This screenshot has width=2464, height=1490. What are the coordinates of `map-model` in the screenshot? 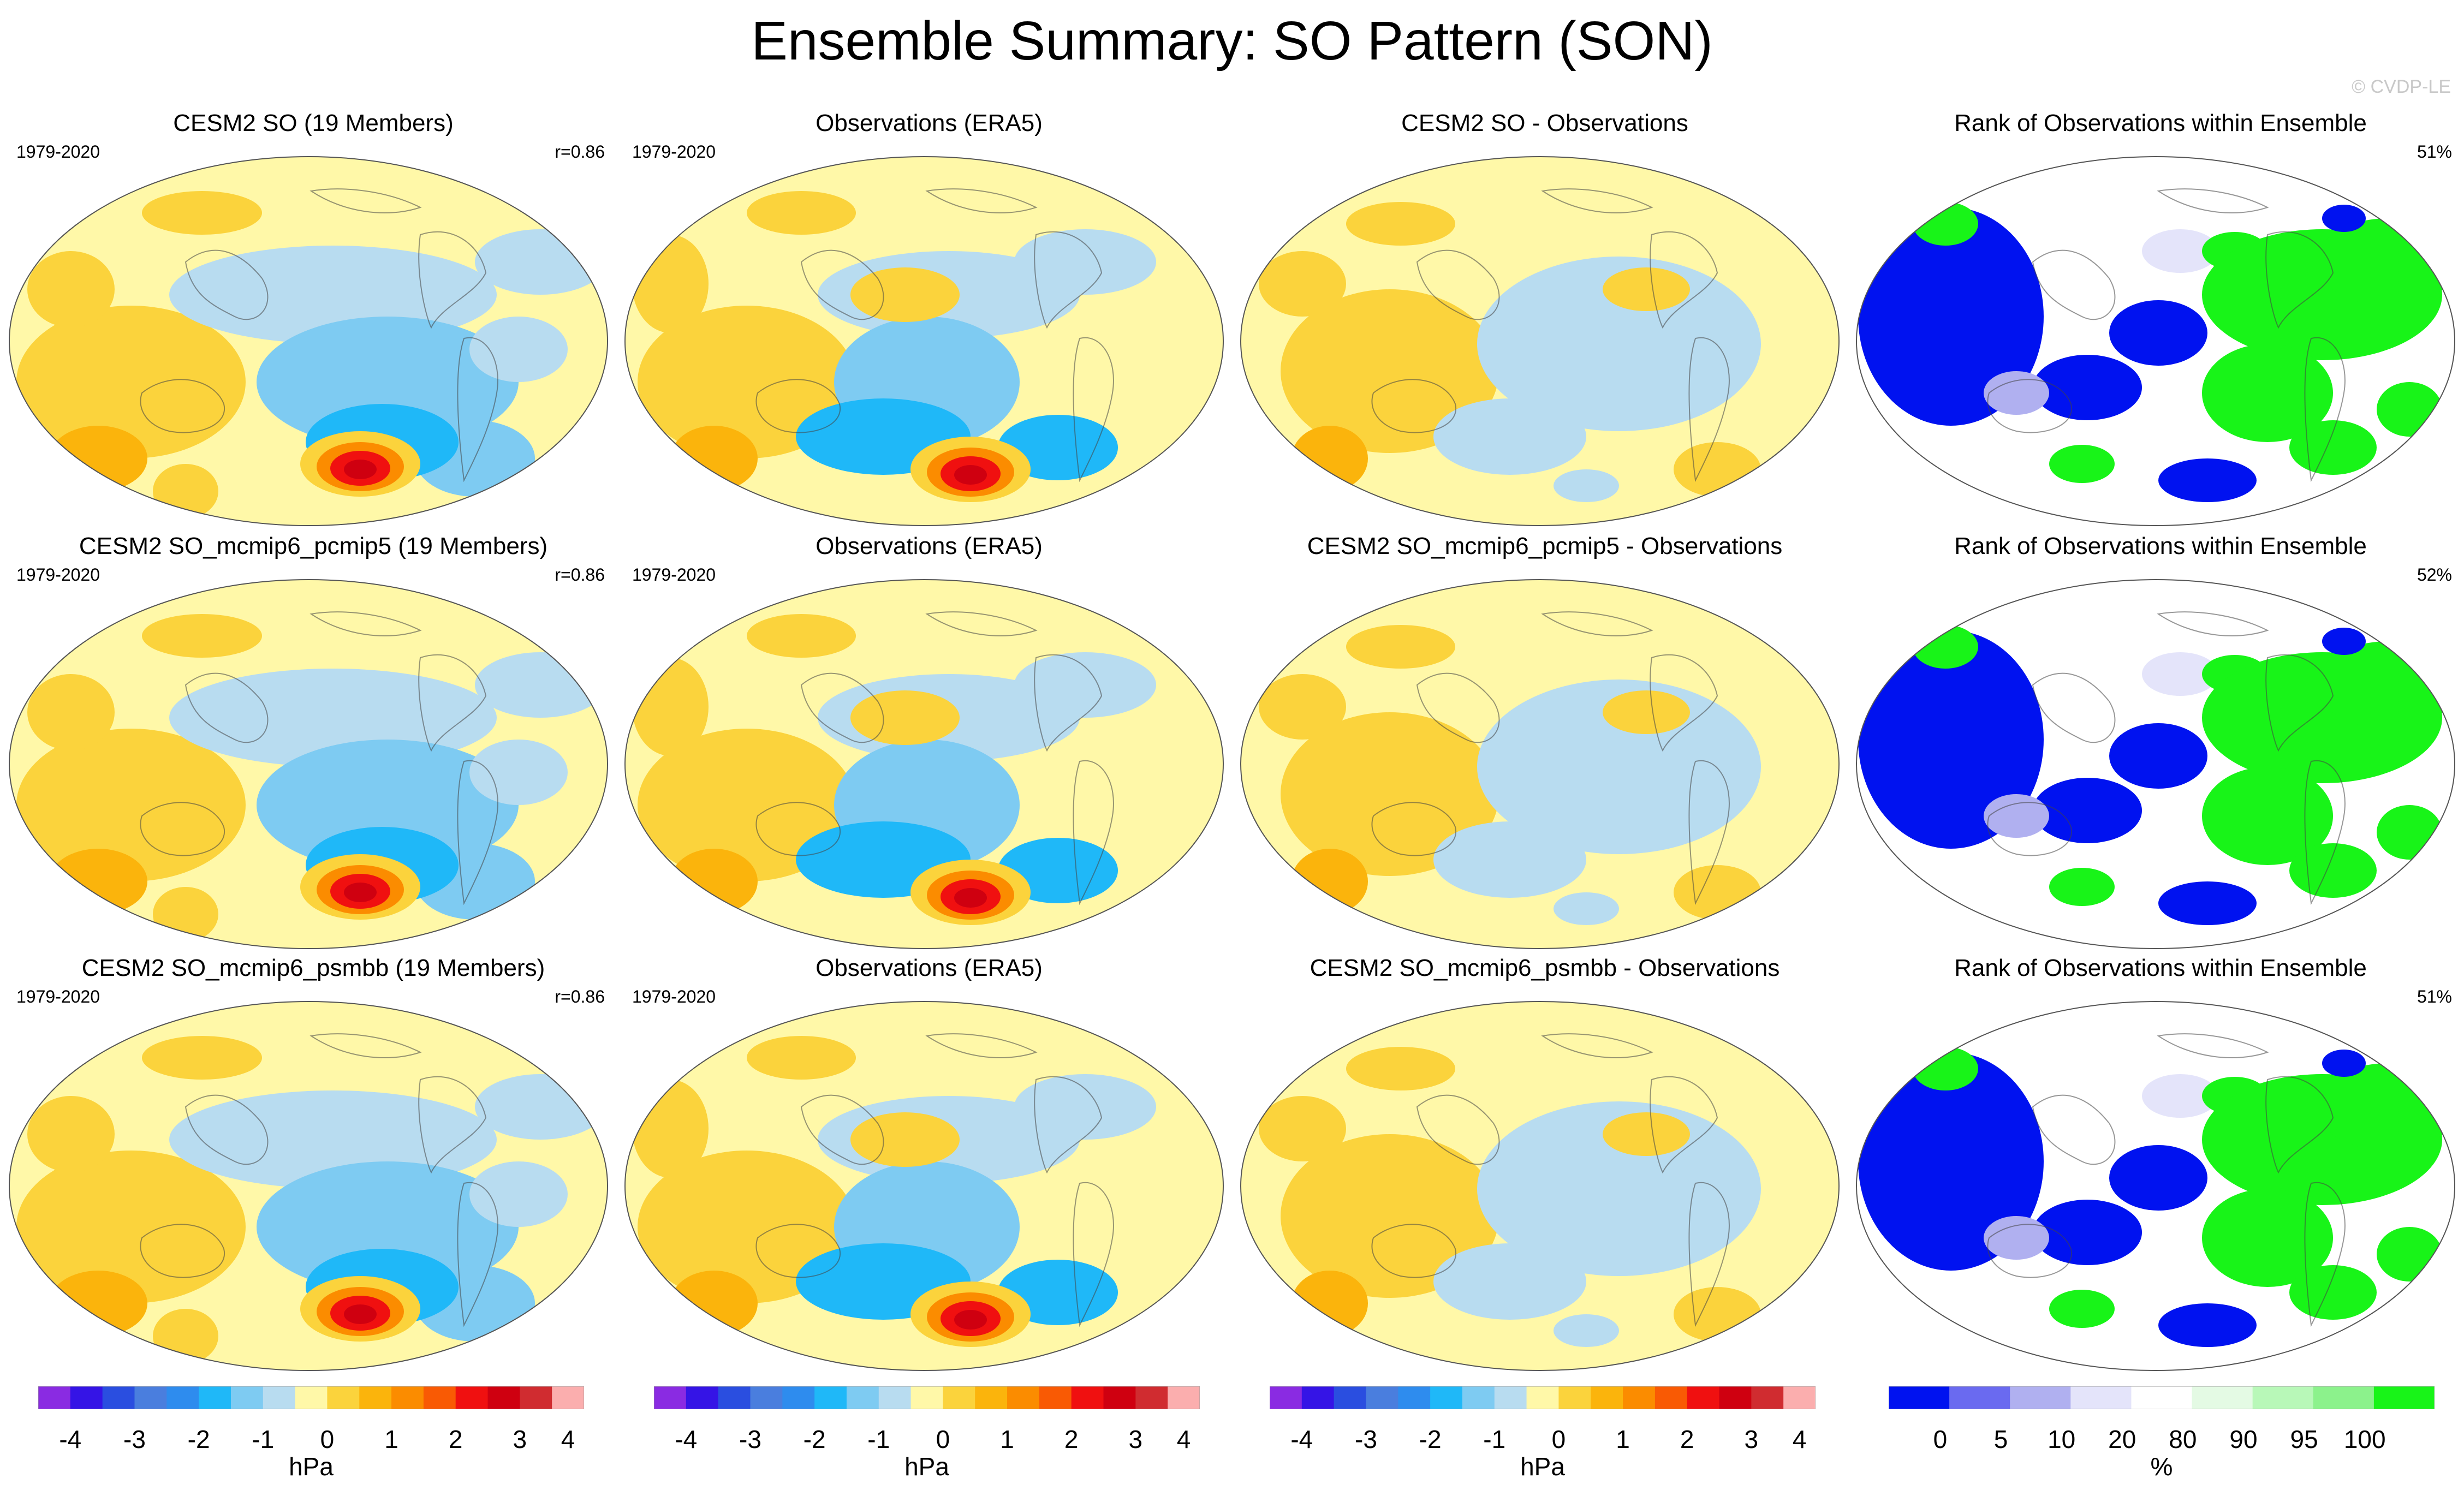 It's located at (308, 764).